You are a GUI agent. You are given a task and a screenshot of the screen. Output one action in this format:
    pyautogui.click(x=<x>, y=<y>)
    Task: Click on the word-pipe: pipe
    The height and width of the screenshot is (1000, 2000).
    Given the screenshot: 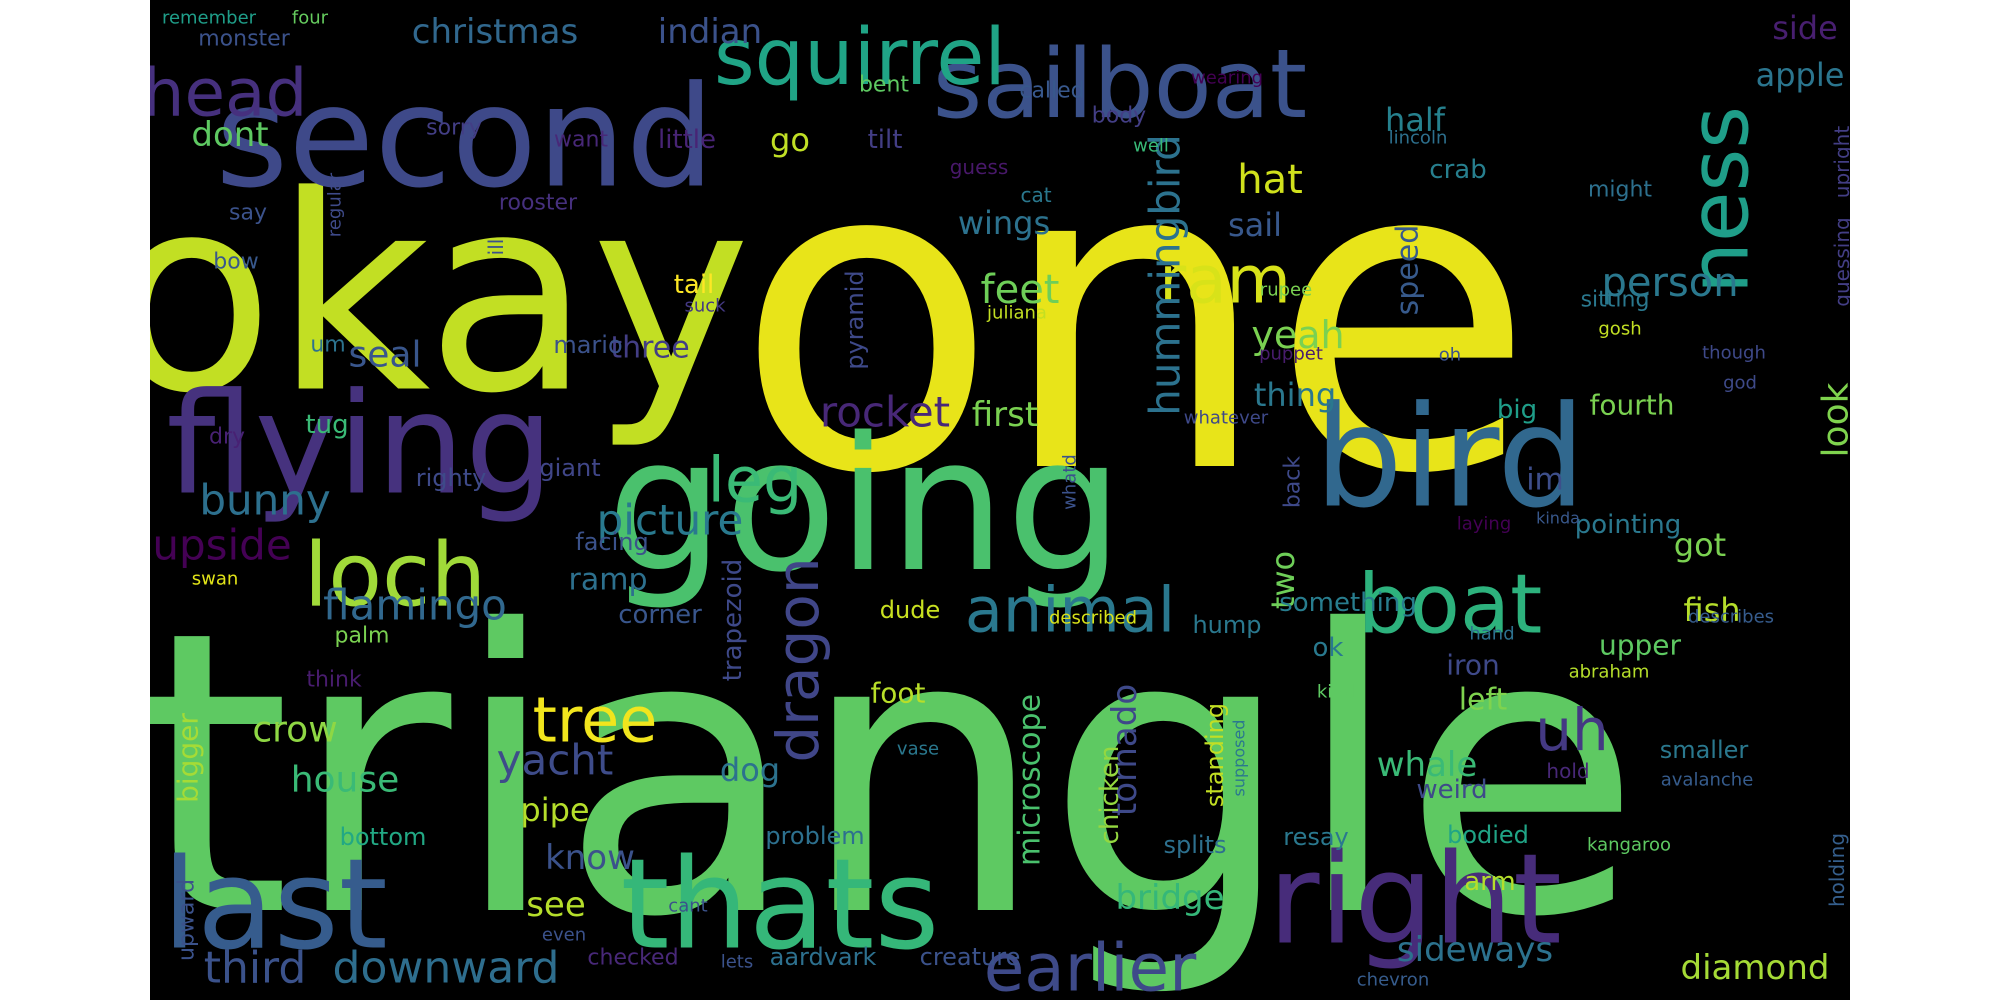 What is the action you would take?
    pyautogui.click(x=554, y=810)
    